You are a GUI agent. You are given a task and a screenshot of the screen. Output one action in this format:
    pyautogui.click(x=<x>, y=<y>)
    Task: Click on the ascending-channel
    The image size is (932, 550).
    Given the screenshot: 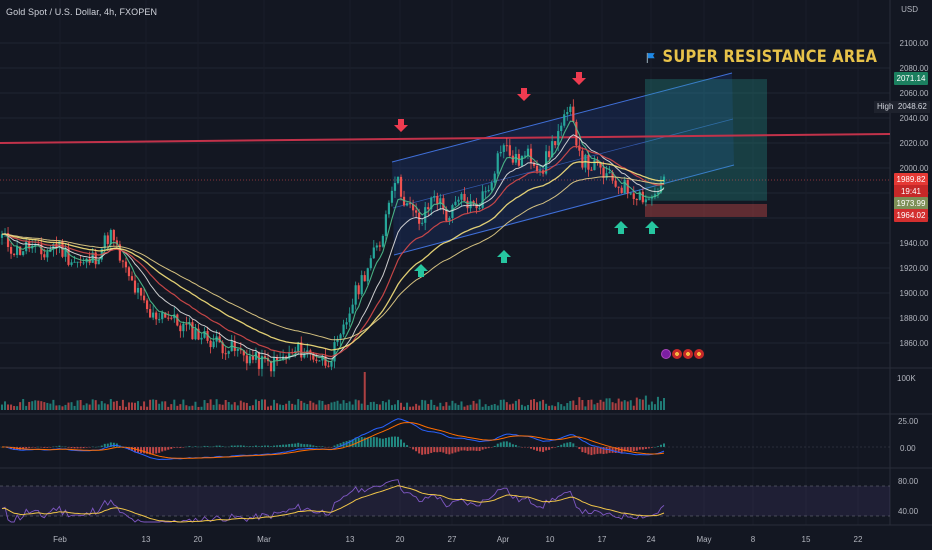 What is the action you would take?
    pyautogui.click(x=563, y=164)
    